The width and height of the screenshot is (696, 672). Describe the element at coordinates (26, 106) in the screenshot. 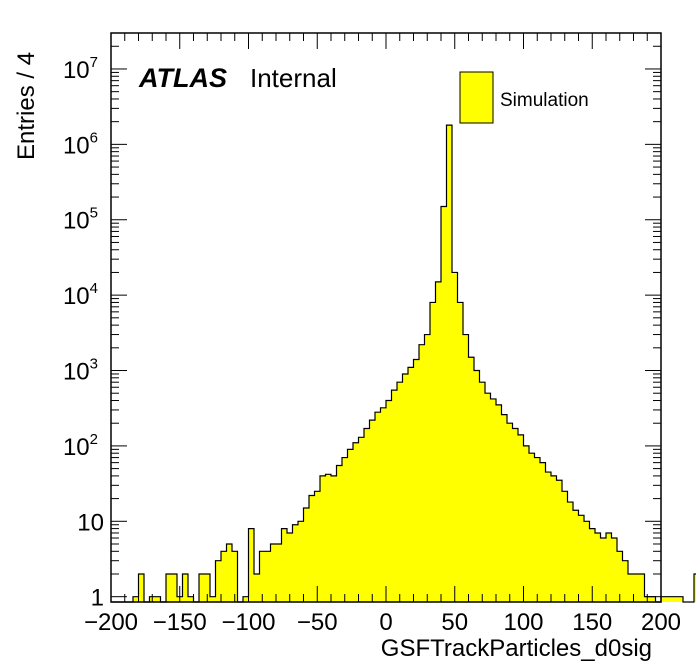

I see `y-axis-label: Entries / 4` at that location.